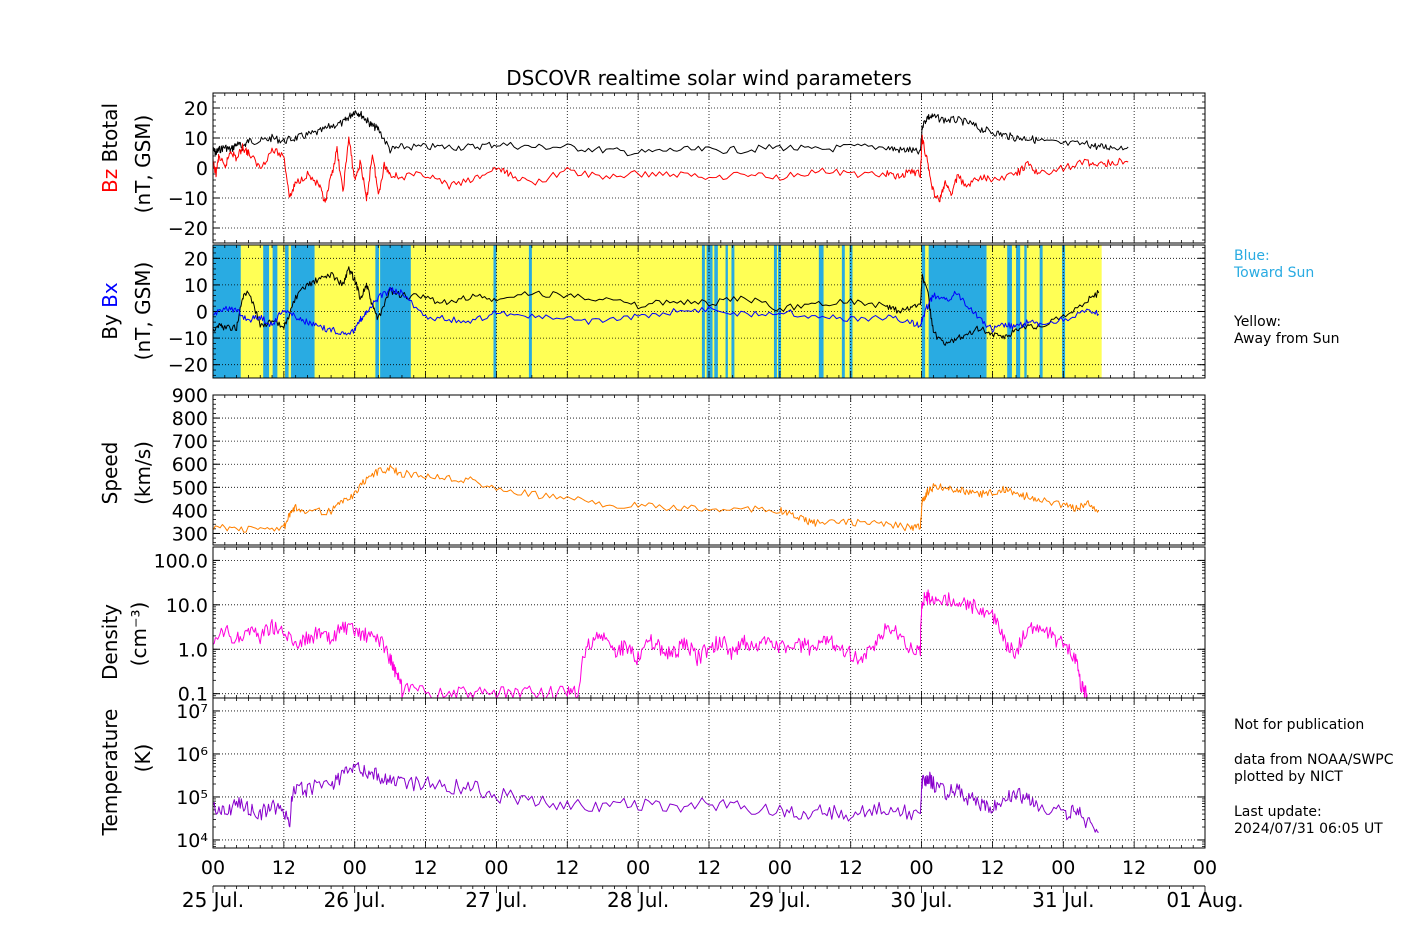 Image resolution: width=1417 pixels, height=944 pixels. I want to click on x-date-label: 01 Aug., so click(1204, 900).